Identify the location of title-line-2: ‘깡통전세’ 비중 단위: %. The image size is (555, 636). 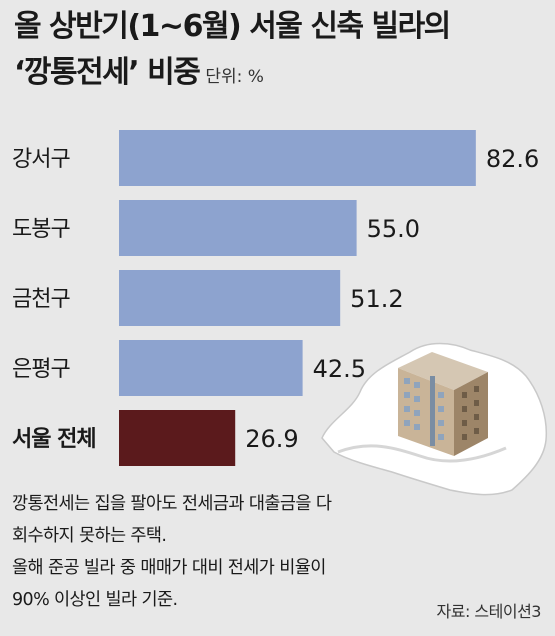
(232, 75).